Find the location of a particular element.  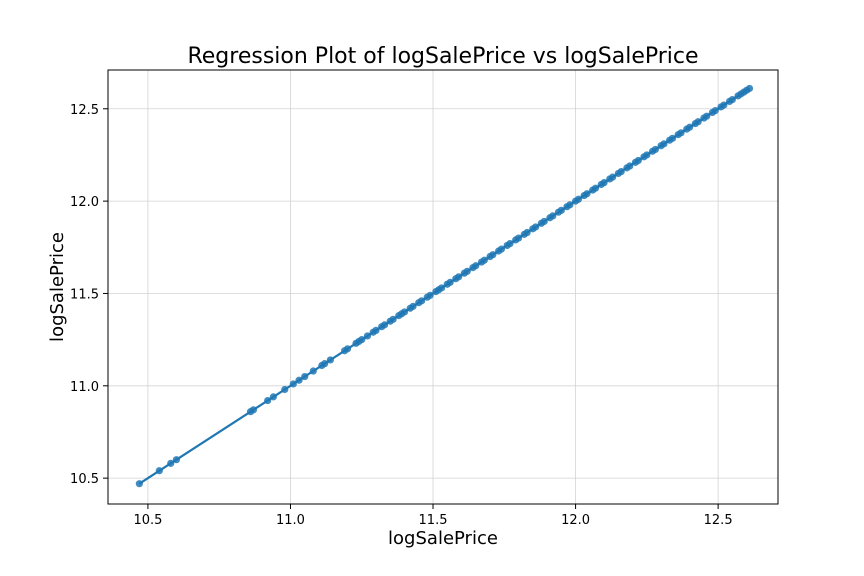

y-axis-ticks: 10.5 11.0 11.5 12.0 12.5 is located at coordinates (89, 295).